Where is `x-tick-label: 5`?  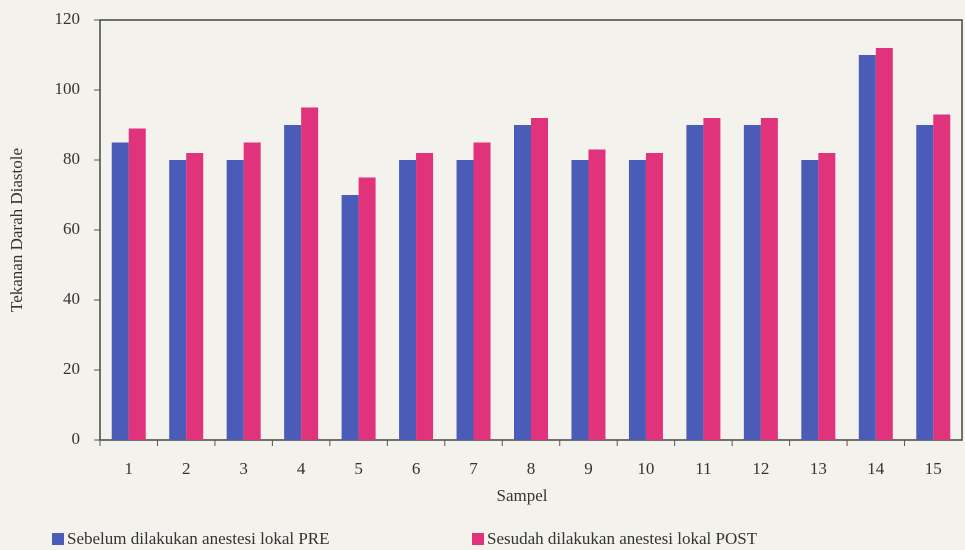 x-tick-label: 5 is located at coordinates (358, 468).